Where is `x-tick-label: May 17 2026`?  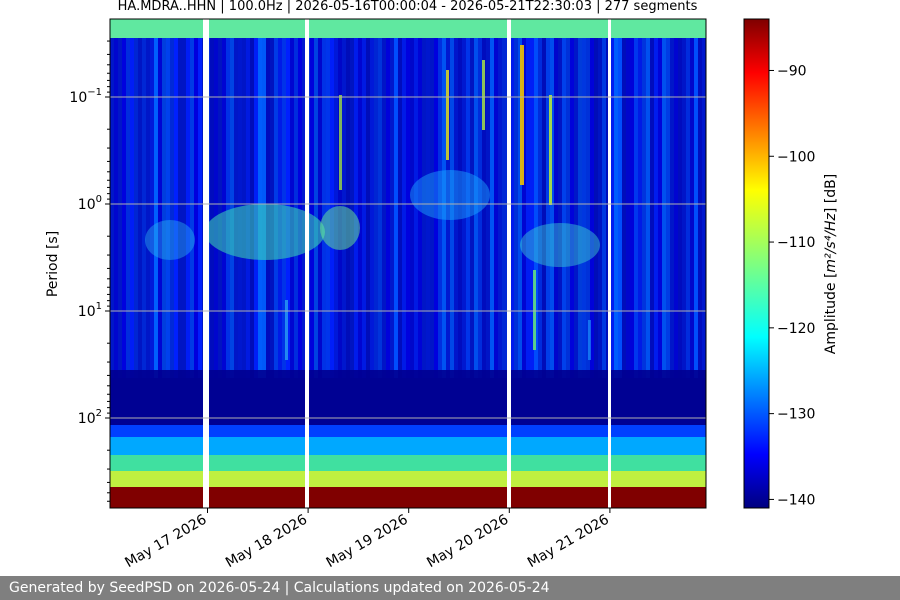 x-tick-label: May 17 2026 is located at coordinates (165, 542).